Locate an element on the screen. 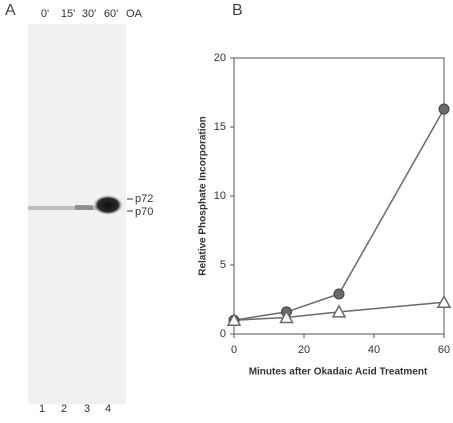 Image resolution: width=453 pixels, height=423 pixels. y-tick-label: 0 is located at coordinates (223, 334).